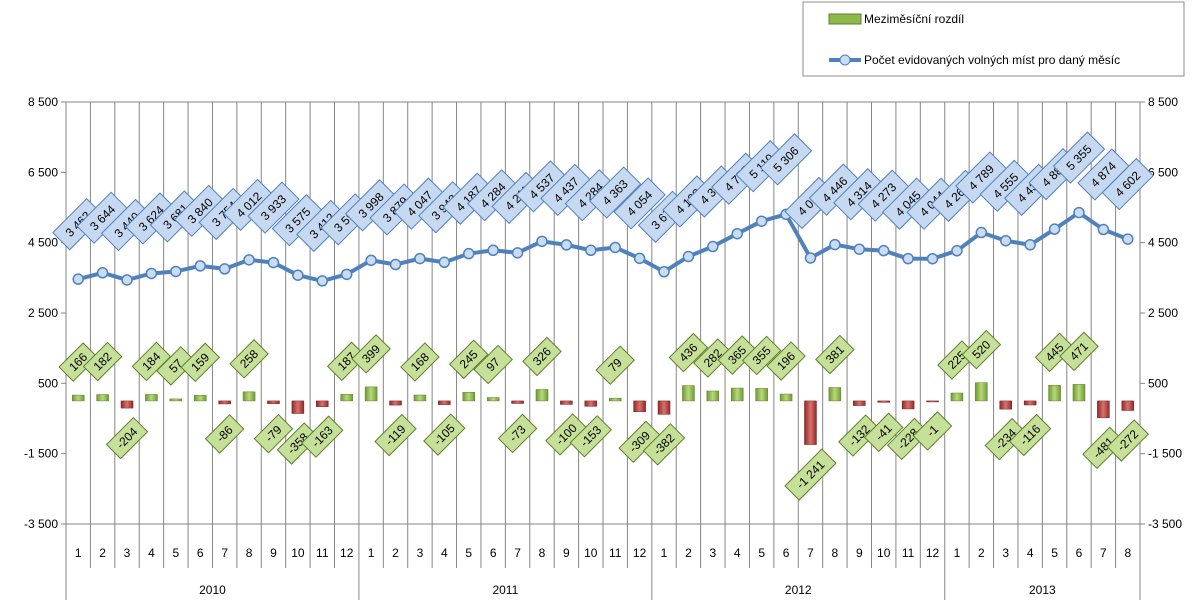 The width and height of the screenshot is (1203, 600). What do you see at coordinates (603, 246) in the screenshot?
I see `line-series` at bounding box center [603, 246].